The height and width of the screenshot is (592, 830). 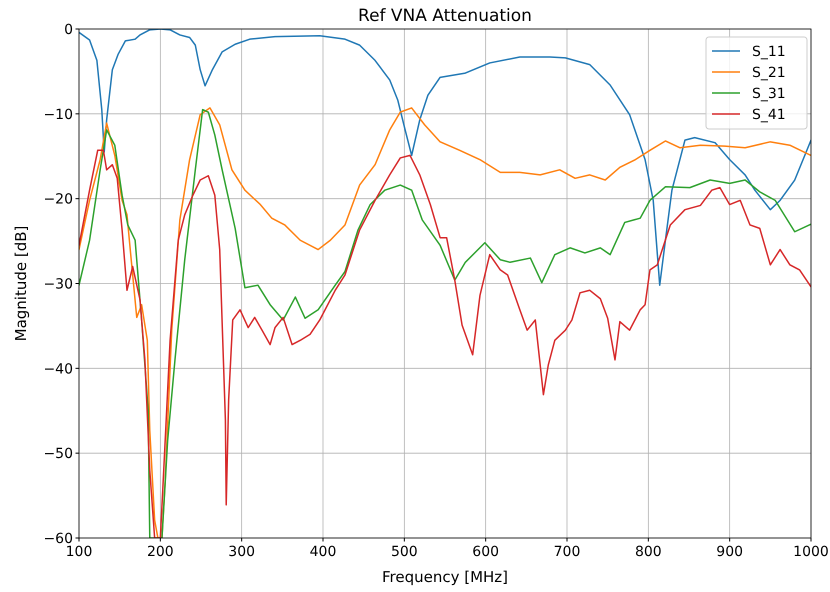 What do you see at coordinates (58, 369) in the screenshot?
I see `y-tick-label: −40` at bounding box center [58, 369].